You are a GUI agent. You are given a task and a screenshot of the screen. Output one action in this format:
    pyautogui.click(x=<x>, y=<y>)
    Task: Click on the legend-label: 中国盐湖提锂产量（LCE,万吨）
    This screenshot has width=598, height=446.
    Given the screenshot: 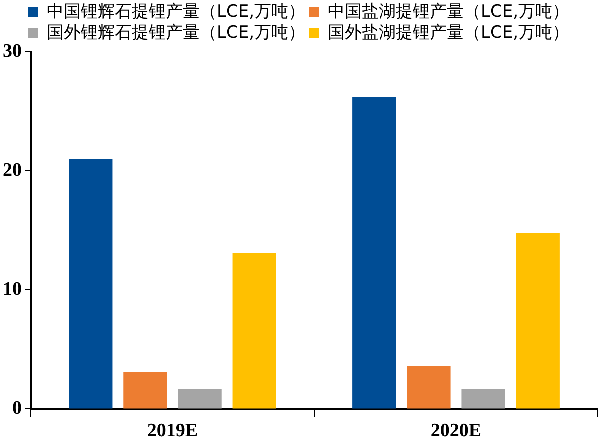 What is the action you would take?
    pyautogui.click(x=449, y=12)
    